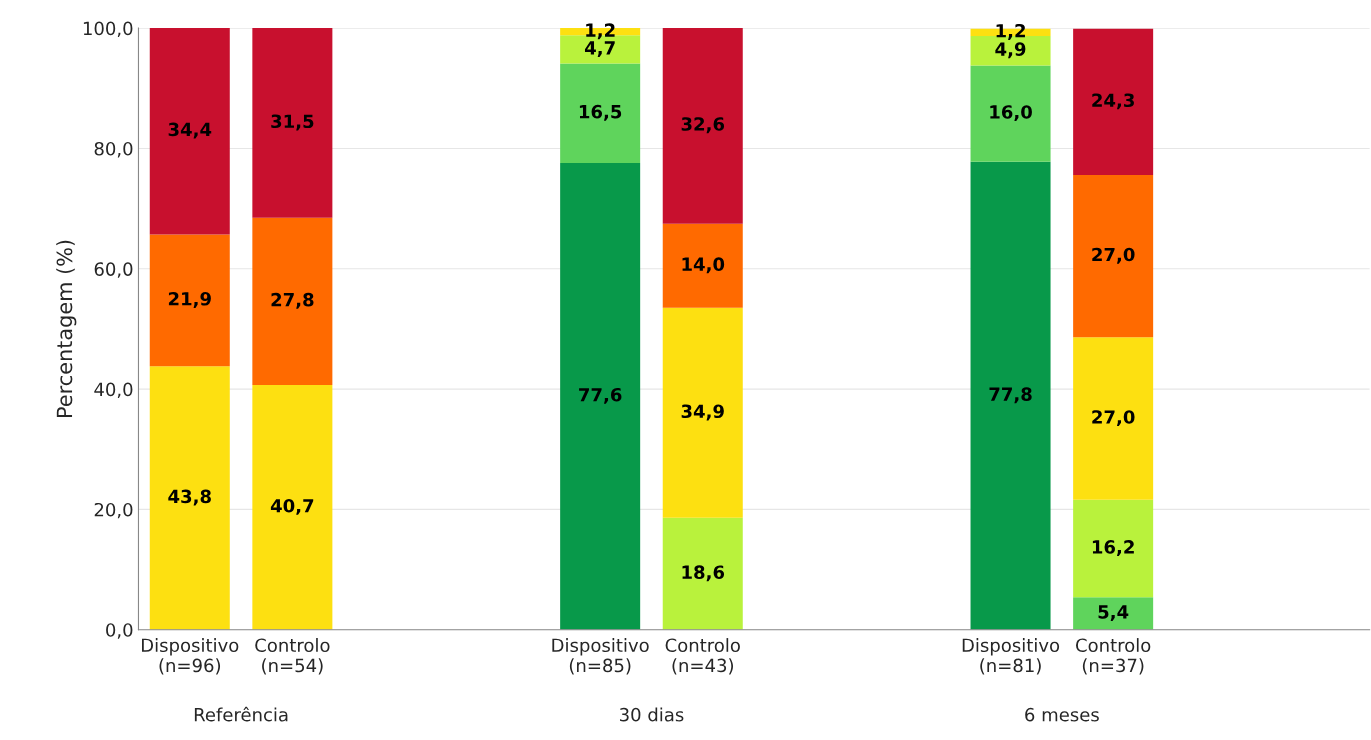 The image size is (1371, 740). I want to click on y-axis-title: Percentagem (%), so click(66, 328).